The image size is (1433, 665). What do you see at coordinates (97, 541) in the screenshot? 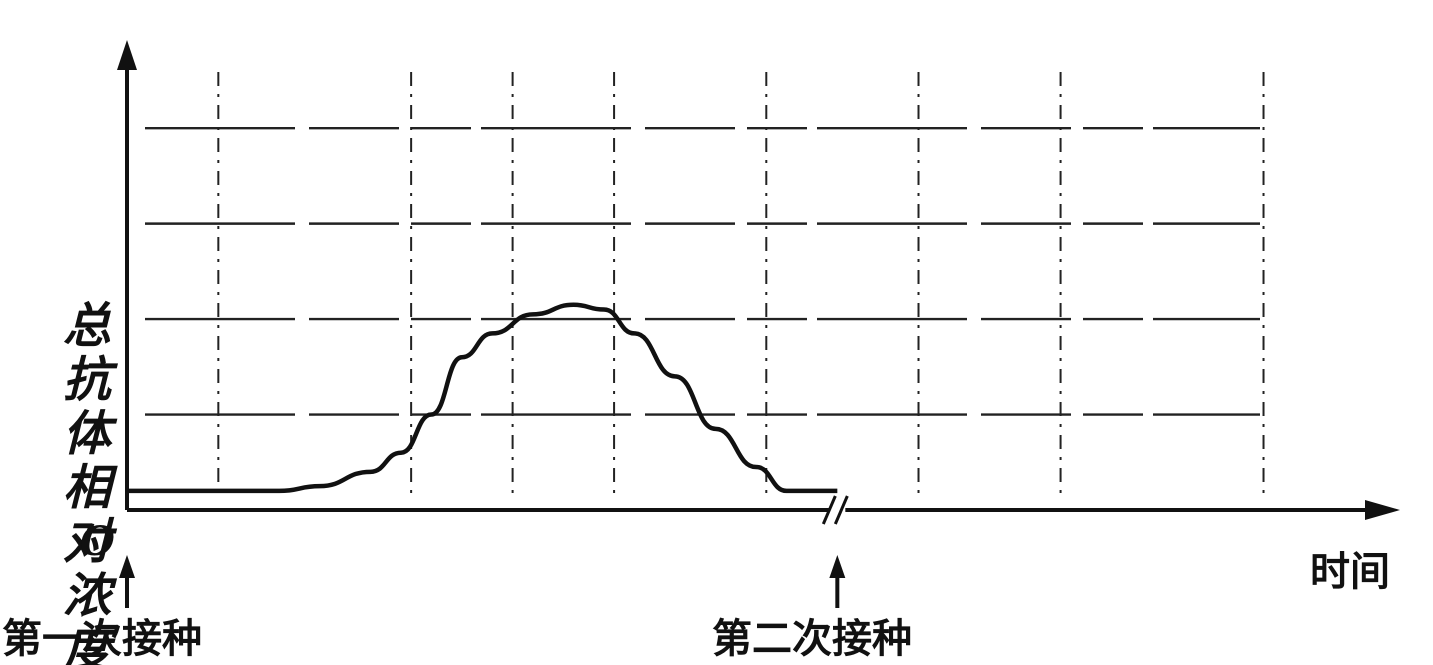
I see `origin-label: O` at bounding box center [97, 541].